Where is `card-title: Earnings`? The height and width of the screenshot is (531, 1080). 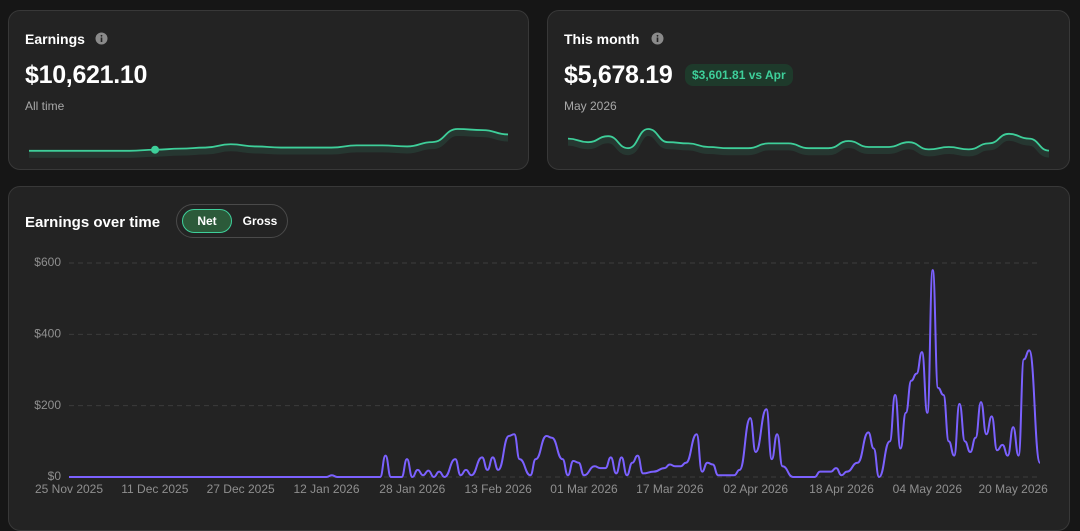
card-title: Earnings is located at coordinates (55, 39).